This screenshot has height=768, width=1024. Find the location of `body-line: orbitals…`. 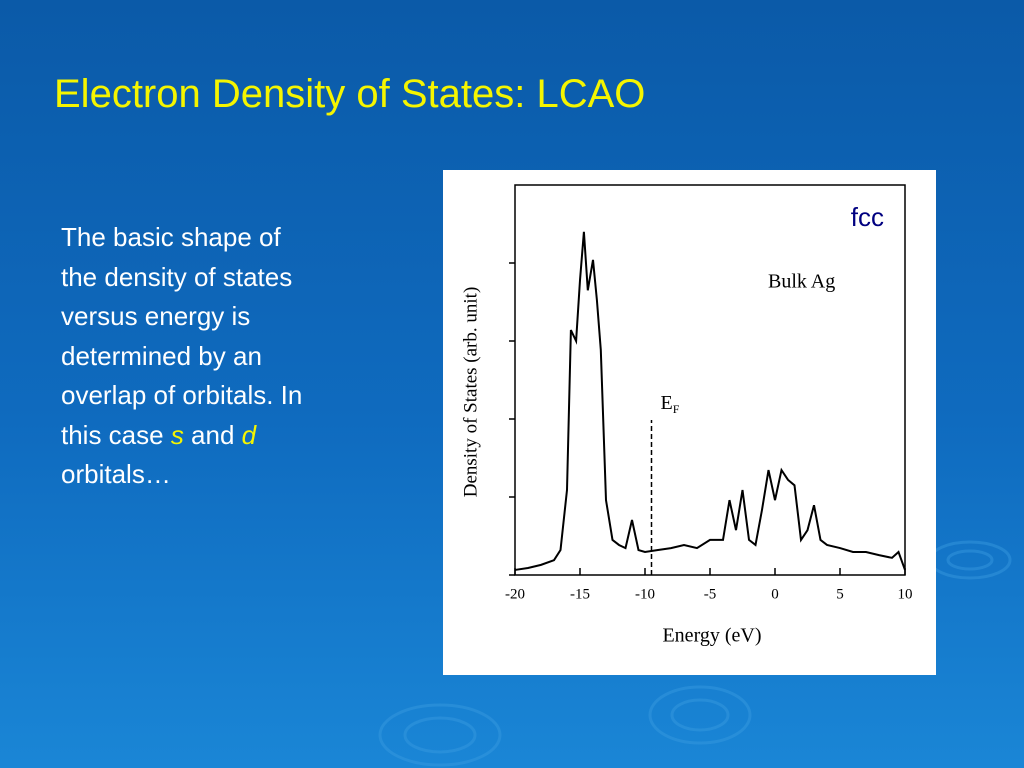

body-line: orbitals… is located at coordinates (116, 474).